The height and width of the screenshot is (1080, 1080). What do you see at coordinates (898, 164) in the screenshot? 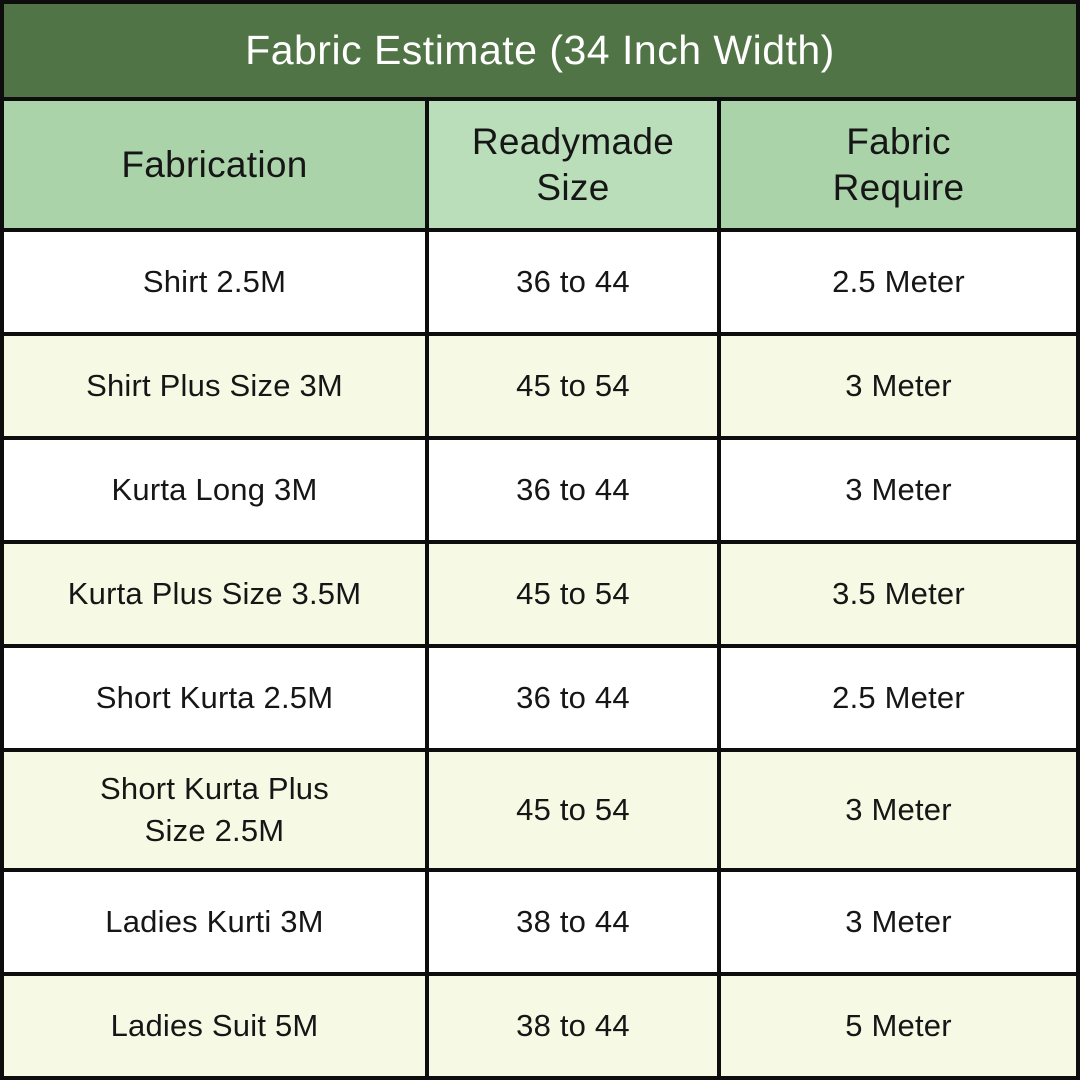
I see `column-header-fabric-require: Fabric Require` at bounding box center [898, 164].